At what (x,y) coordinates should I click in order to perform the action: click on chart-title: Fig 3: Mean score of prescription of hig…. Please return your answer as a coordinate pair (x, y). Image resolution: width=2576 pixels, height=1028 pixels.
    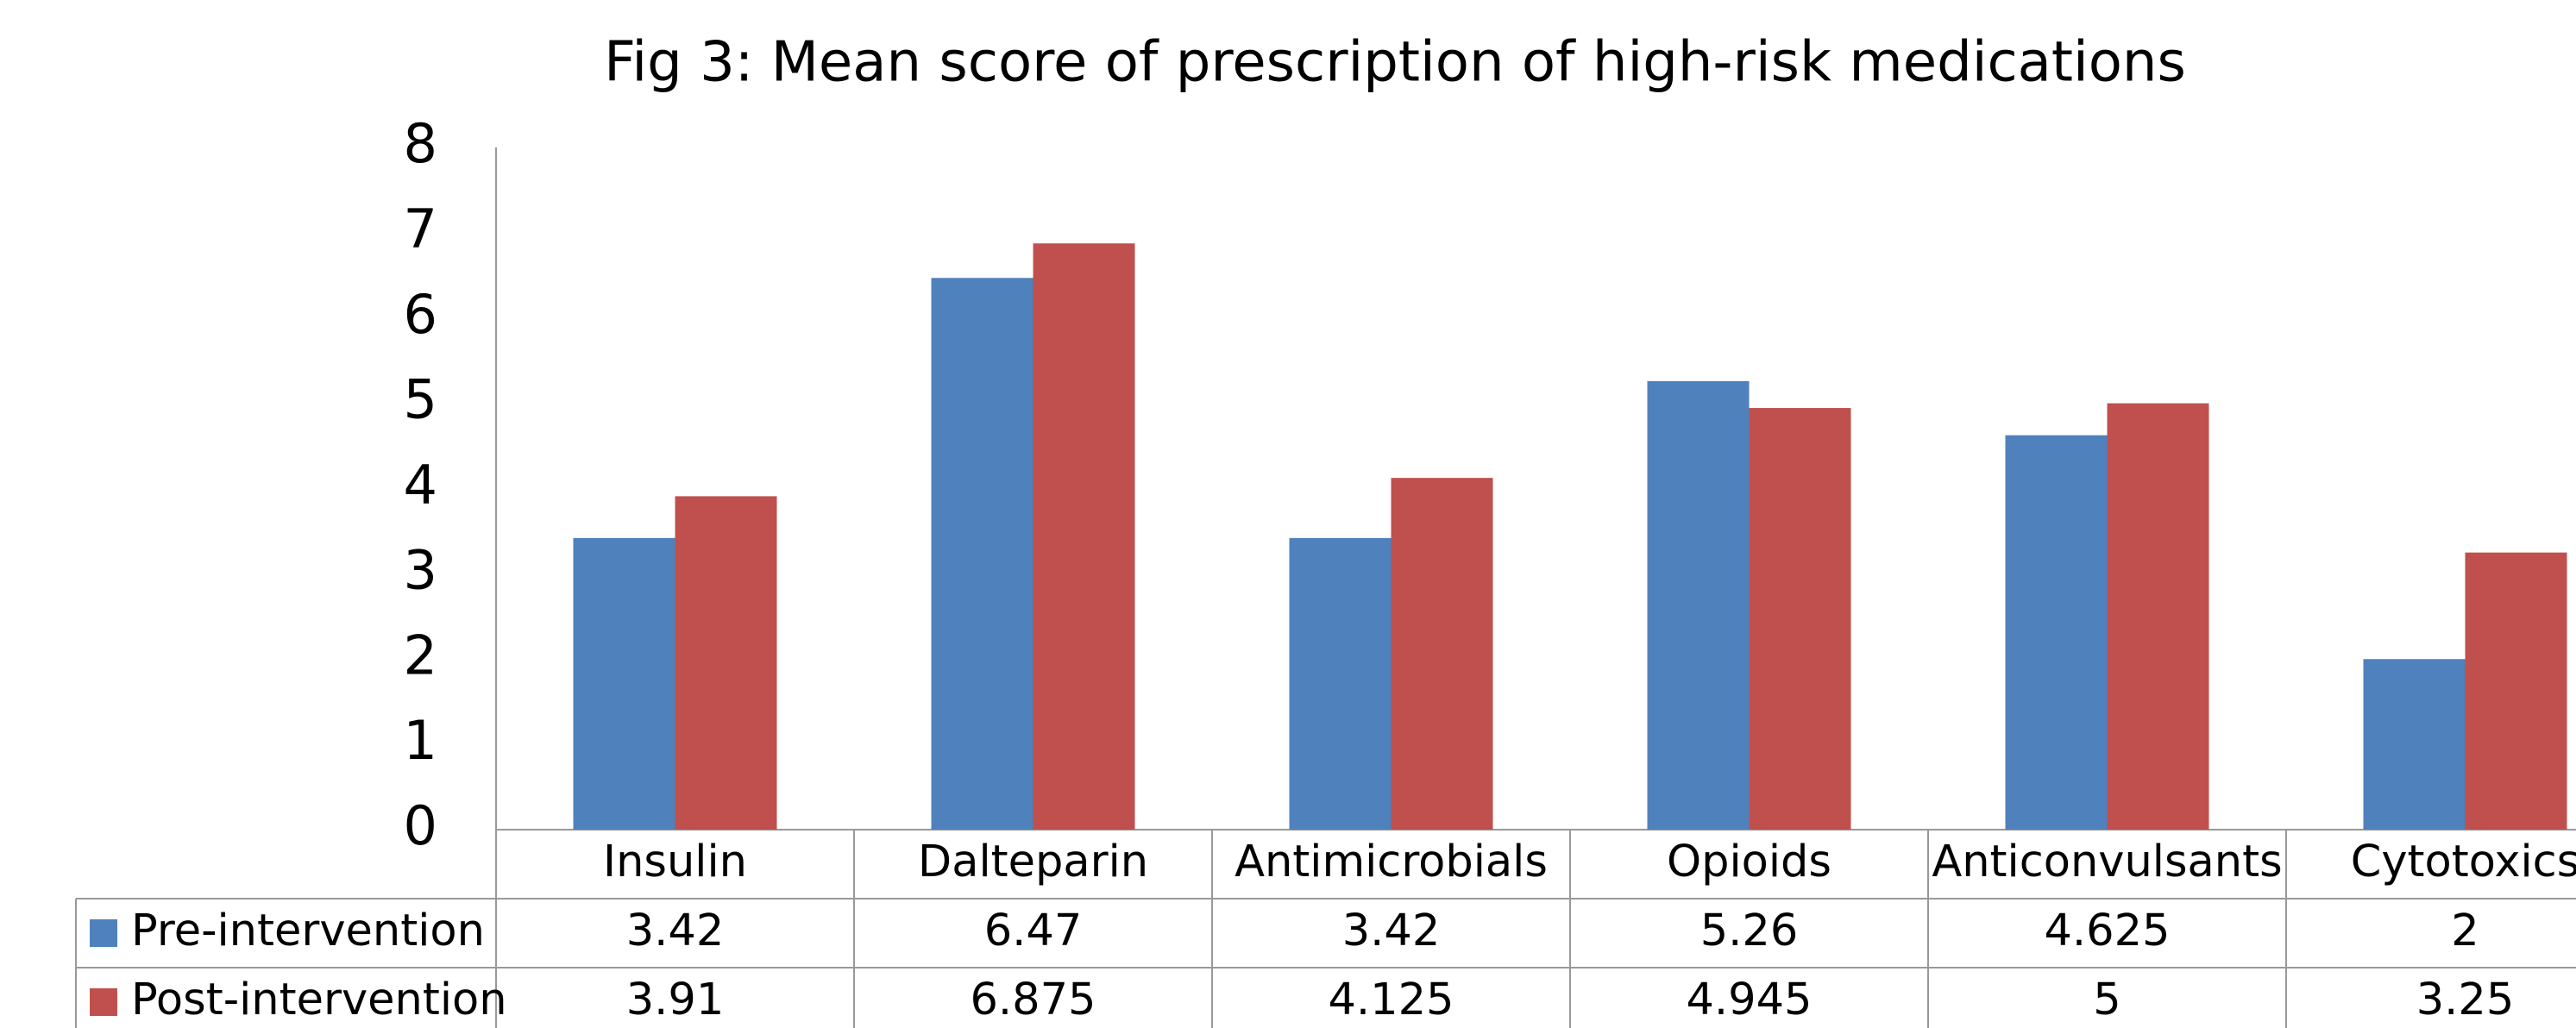
    Looking at the image, I should click on (1395, 63).